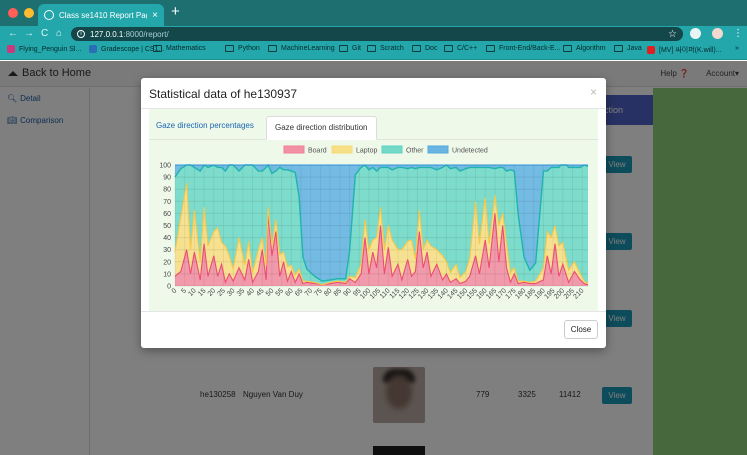  I want to click on modal-close-icon: ×, so click(593, 92).